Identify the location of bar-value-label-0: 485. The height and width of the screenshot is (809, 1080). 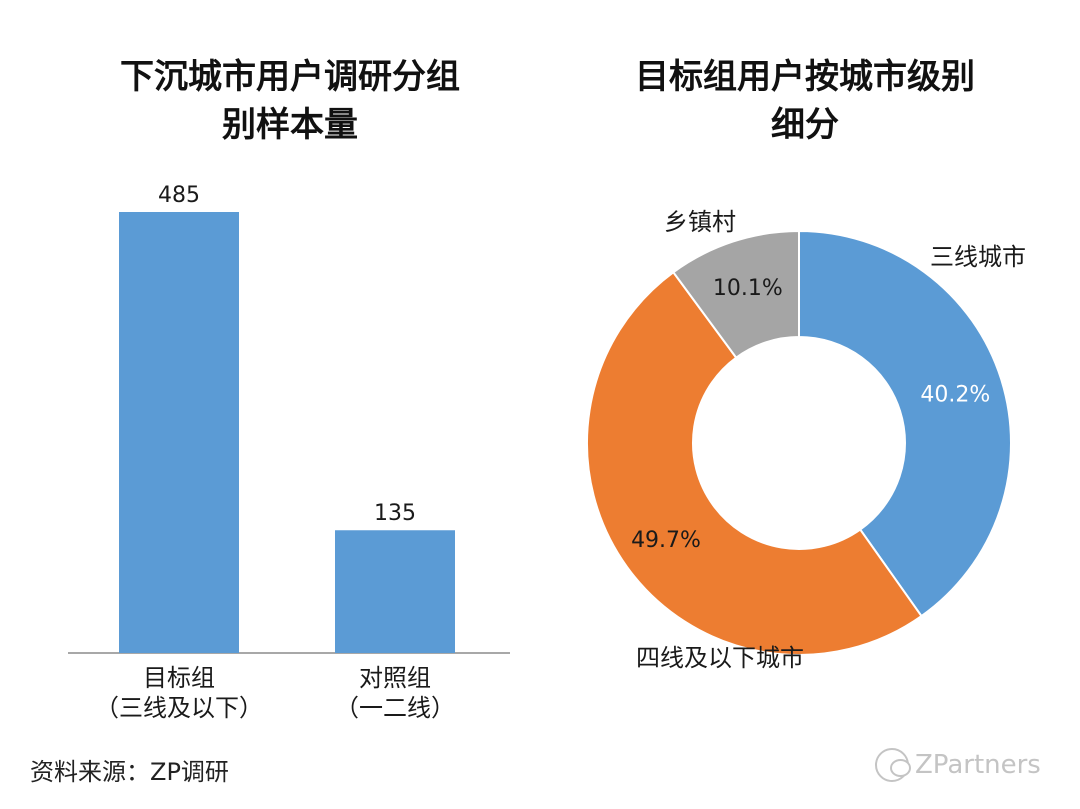
(179, 195).